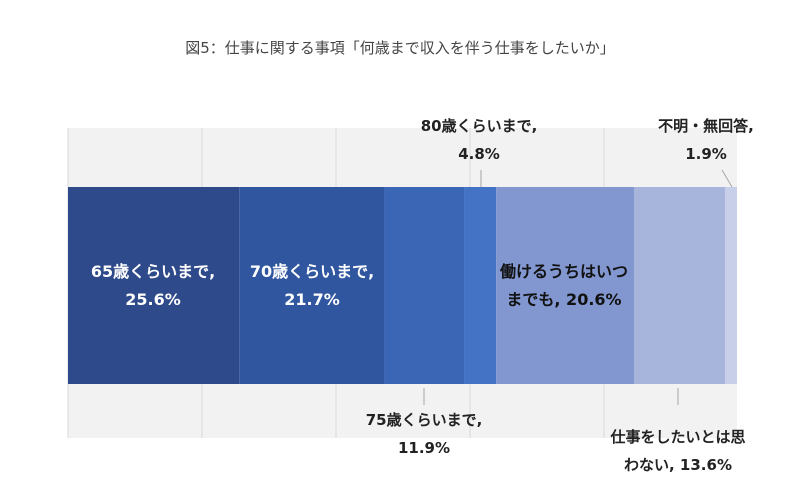 The height and width of the screenshot is (501, 799). Describe the element at coordinates (677, 437) in the screenshot. I see `segment-label-5-line-0: 仕事をしたいとは思` at that location.